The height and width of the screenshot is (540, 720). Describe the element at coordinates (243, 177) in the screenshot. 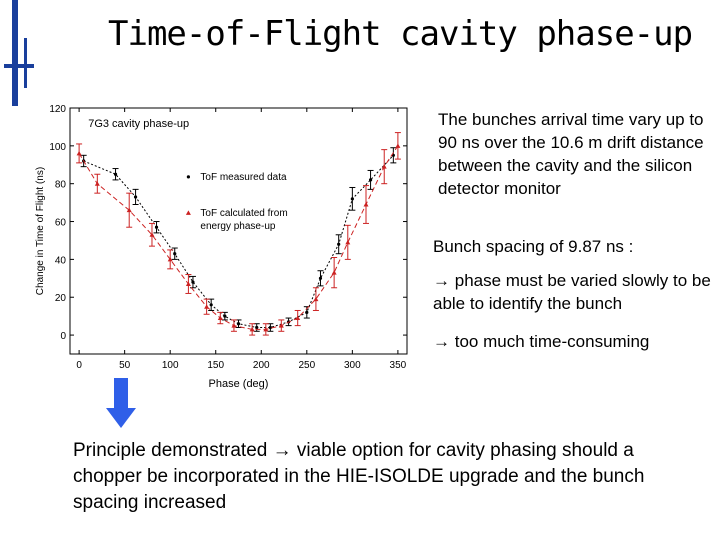

I see `legend-label-measured: ToF measured data` at that location.